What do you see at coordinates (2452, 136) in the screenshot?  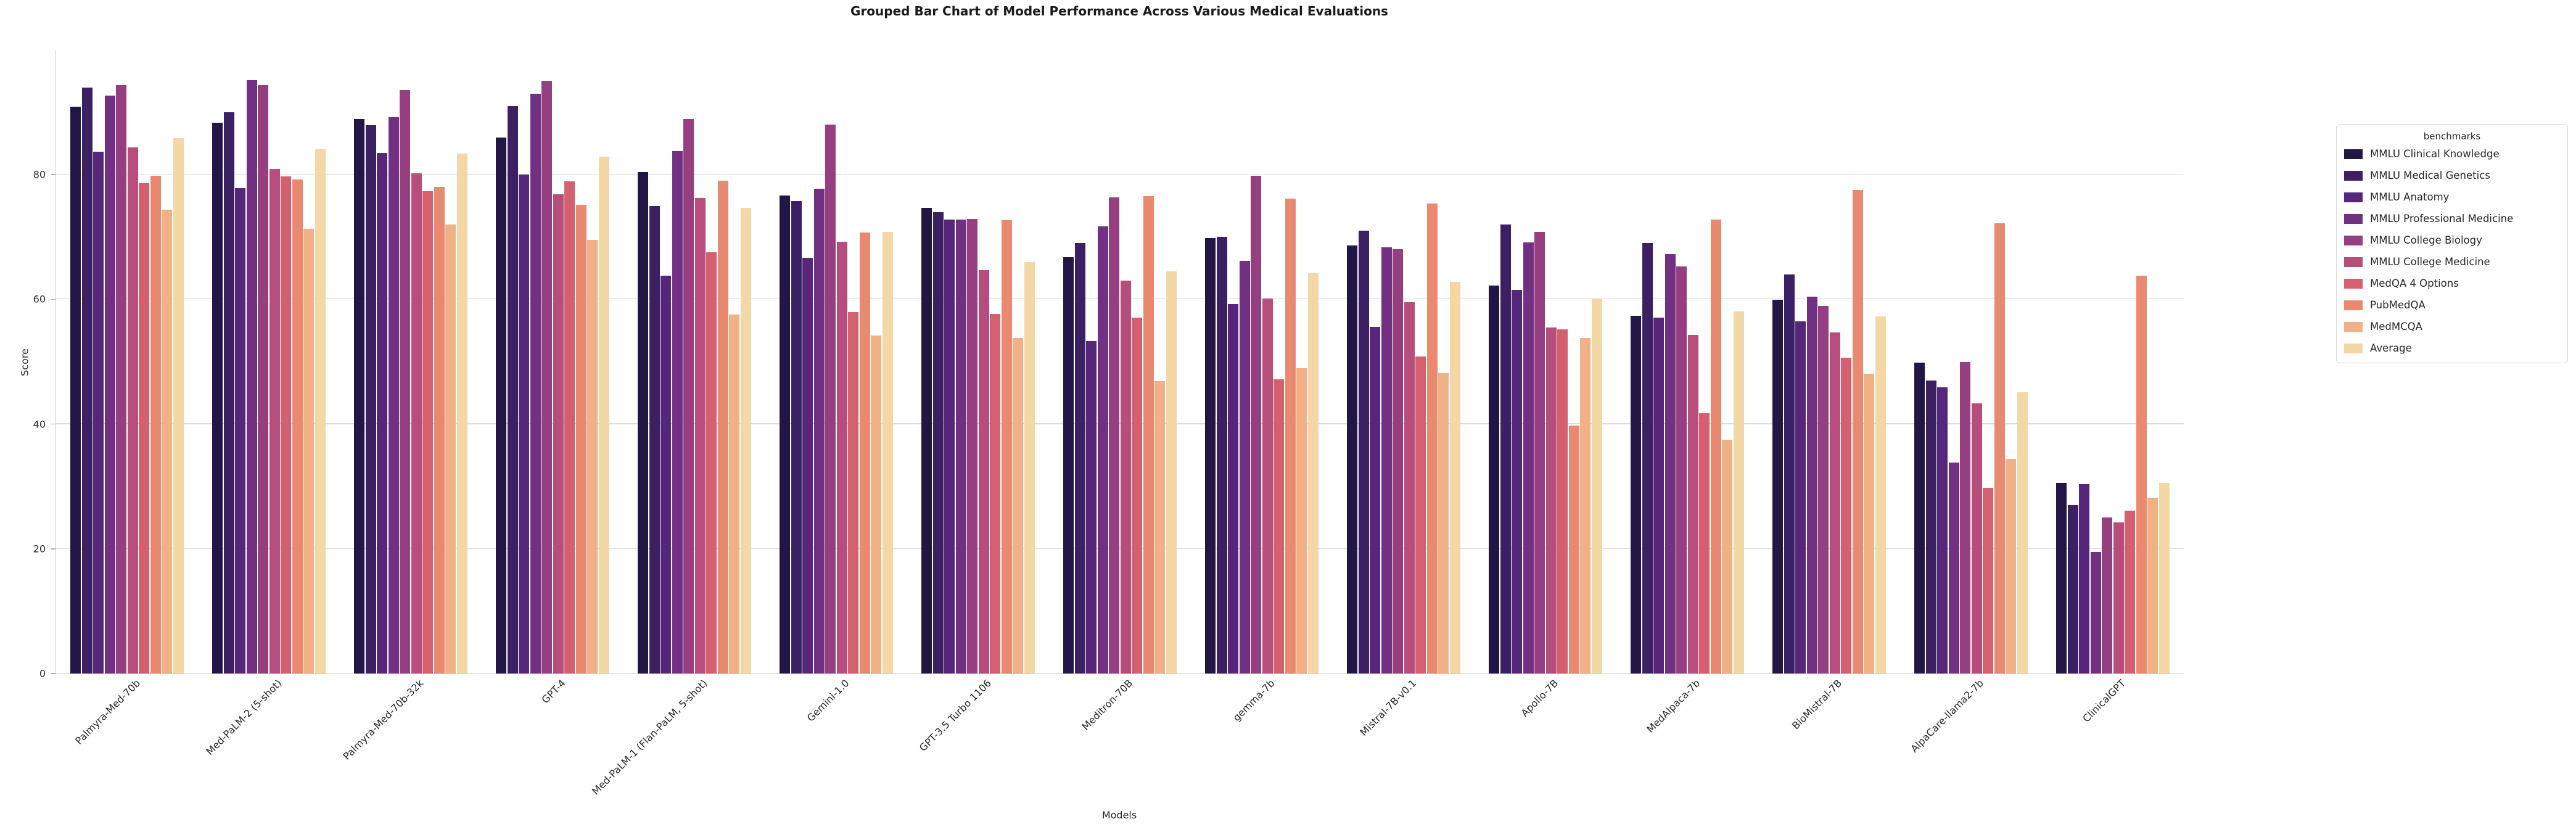 I see `legend-title: benchmarks` at bounding box center [2452, 136].